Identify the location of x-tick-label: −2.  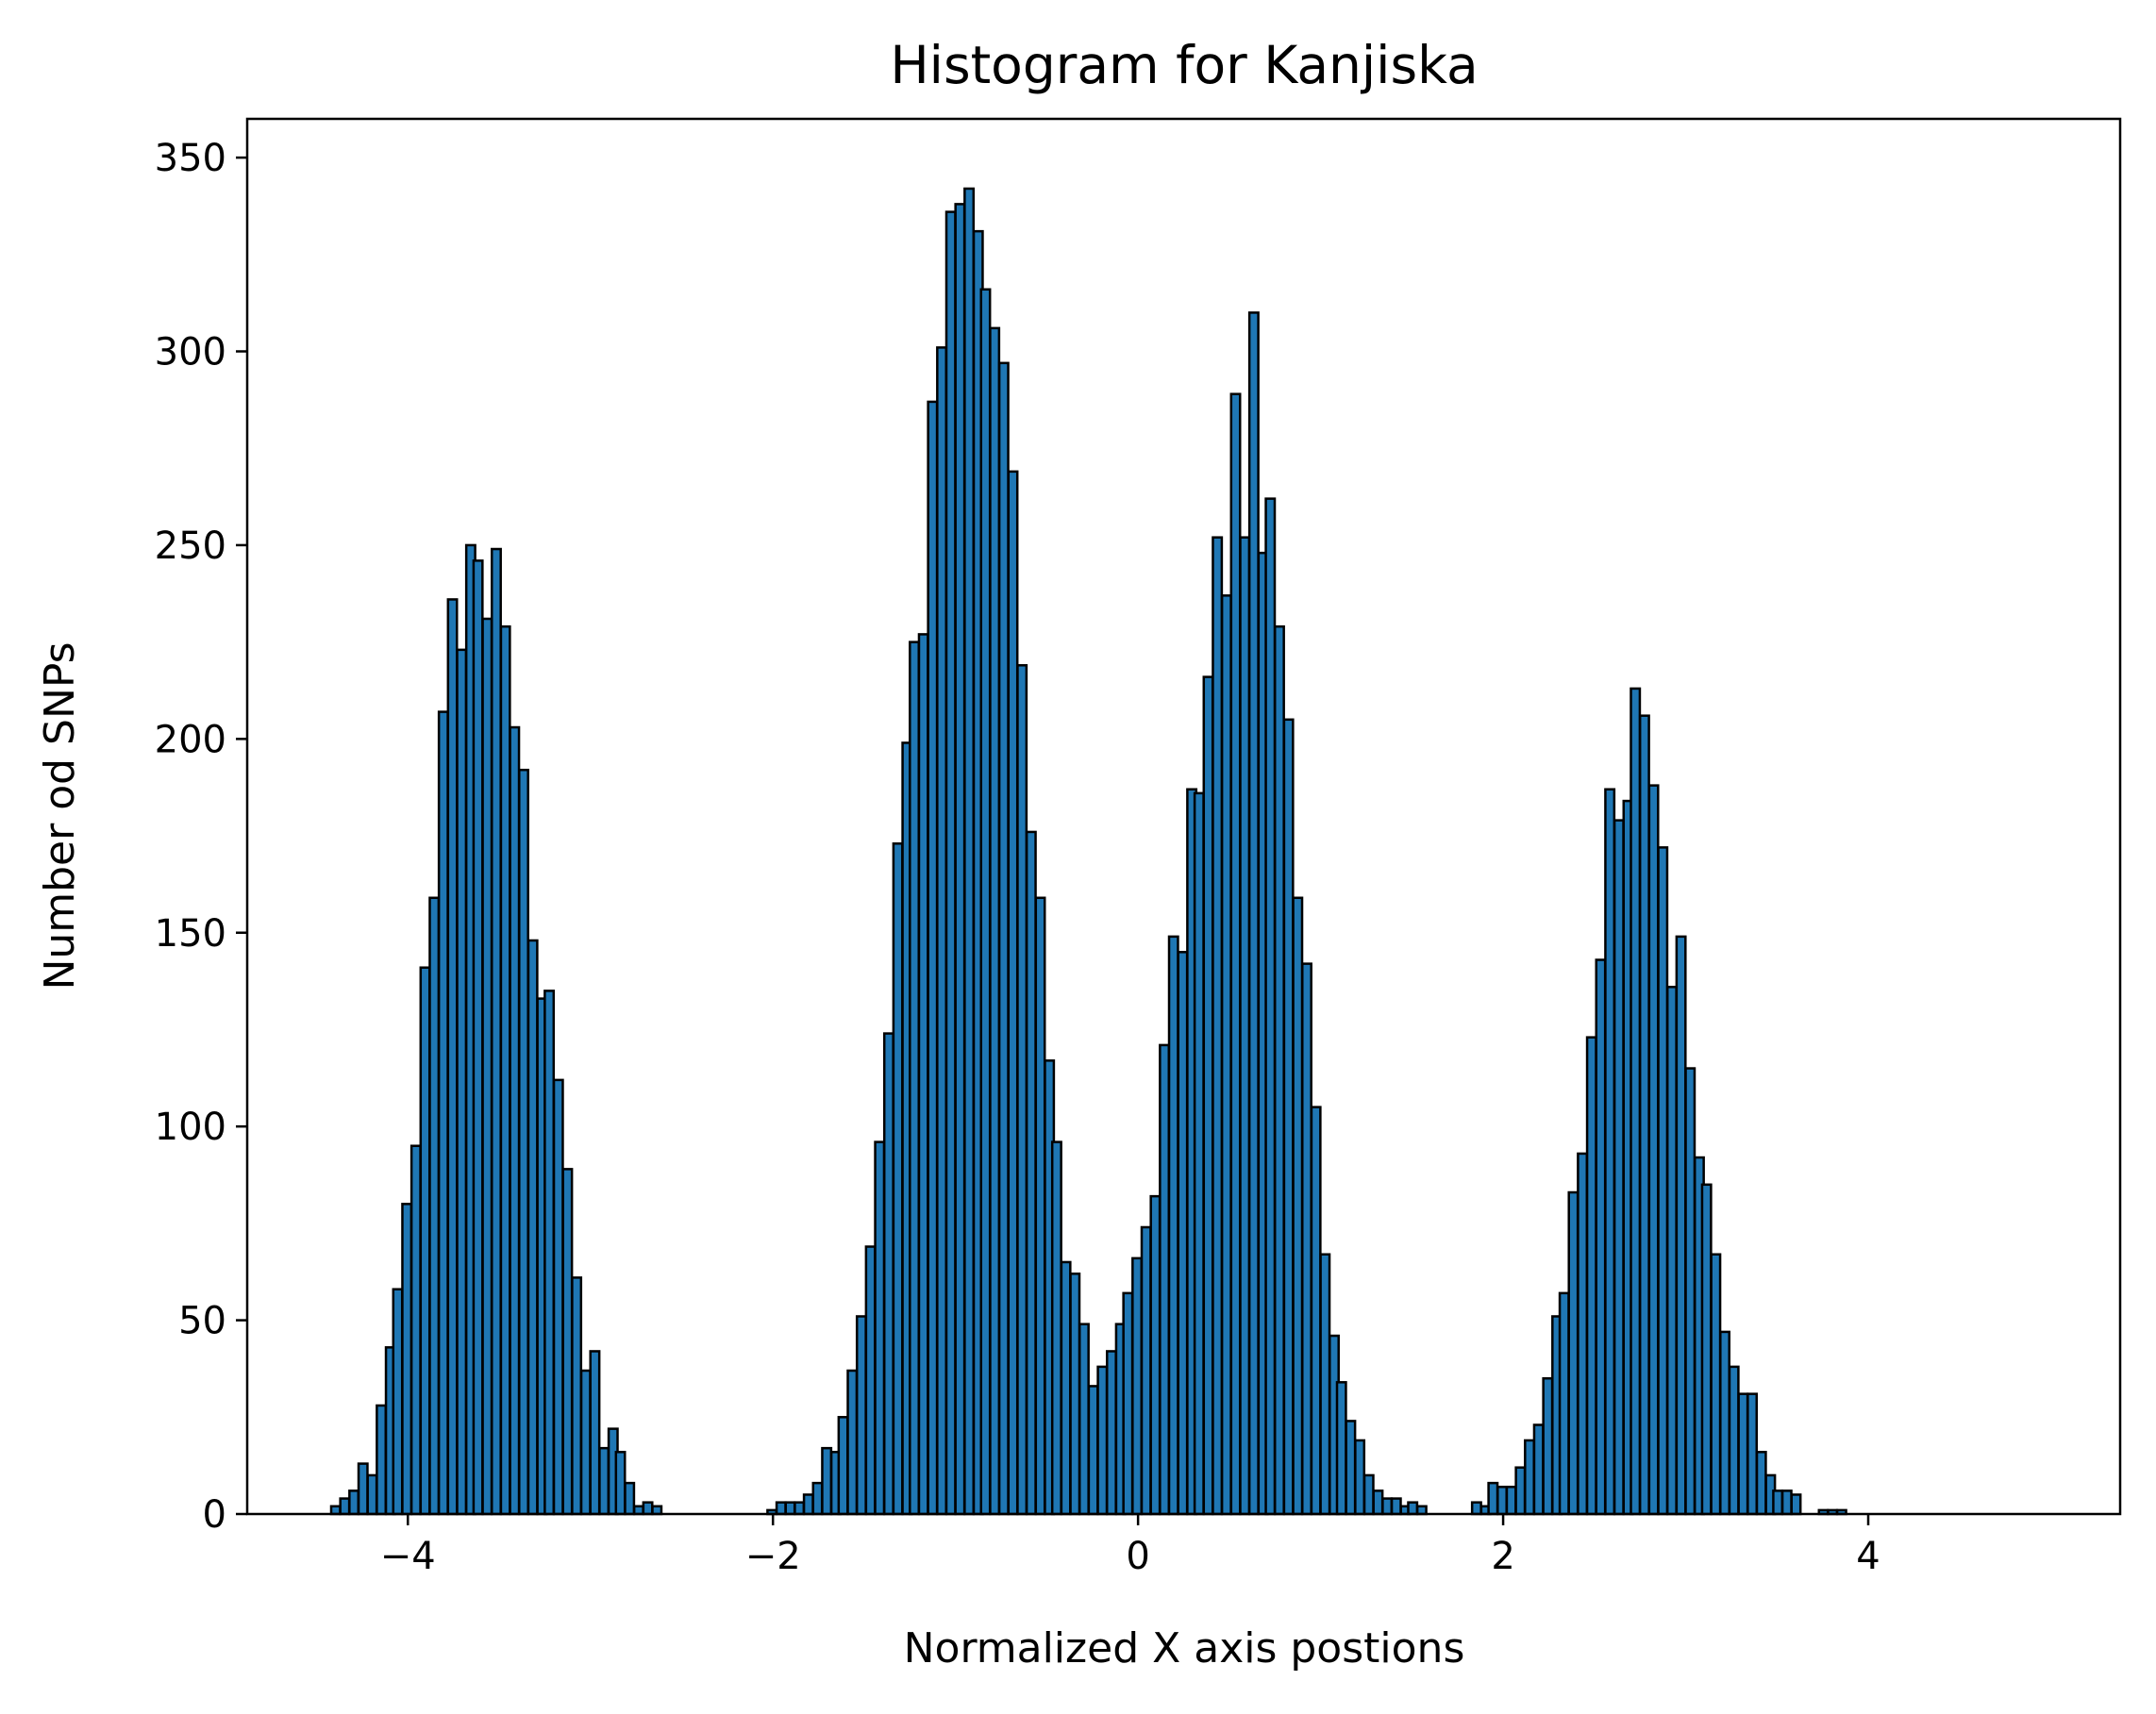
(773, 1556).